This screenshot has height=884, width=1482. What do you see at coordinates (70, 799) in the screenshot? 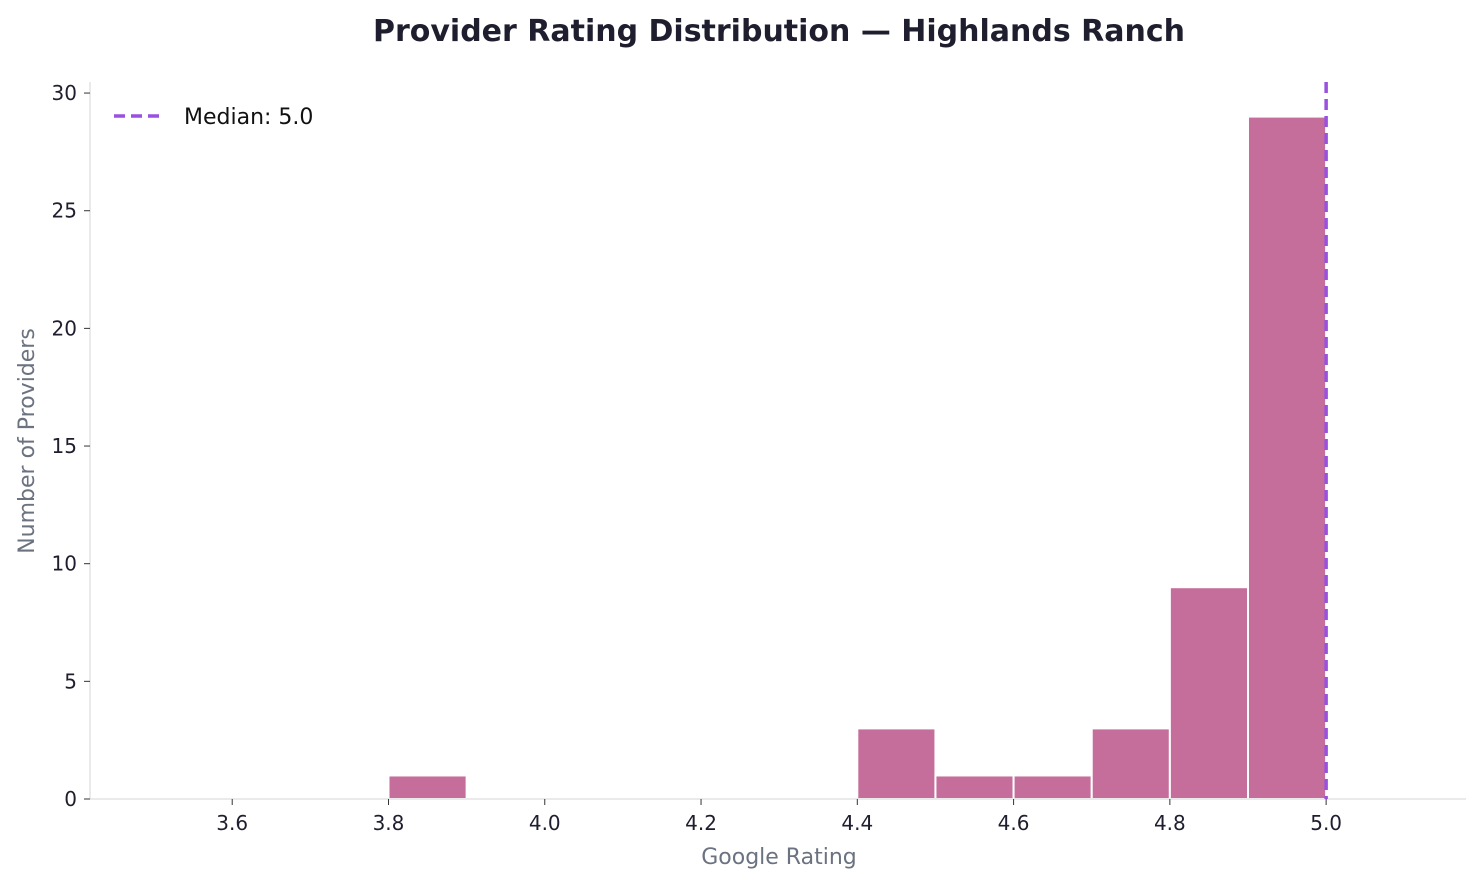
I see `y-tick-label: 0` at bounding box center [70, 799].